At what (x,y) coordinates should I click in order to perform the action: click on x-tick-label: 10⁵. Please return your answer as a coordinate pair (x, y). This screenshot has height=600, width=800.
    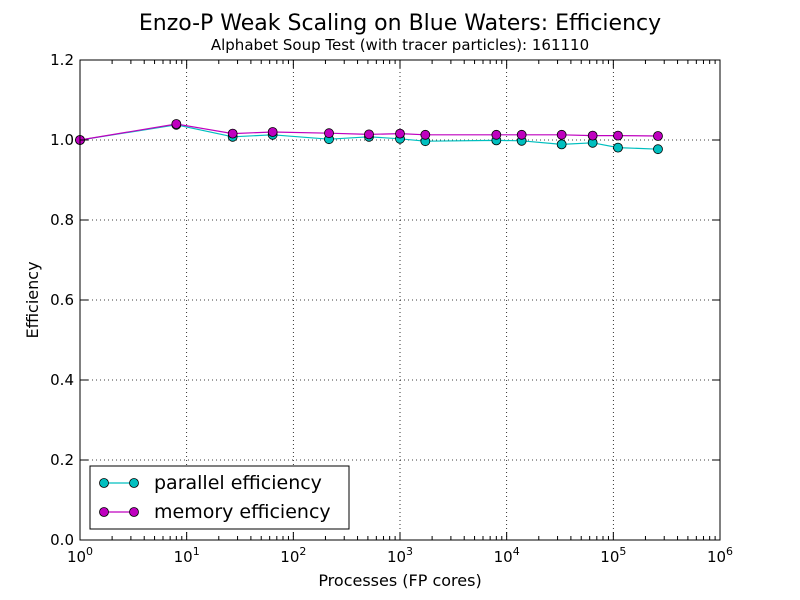
    Looking at the image, I should click on (613, 555).